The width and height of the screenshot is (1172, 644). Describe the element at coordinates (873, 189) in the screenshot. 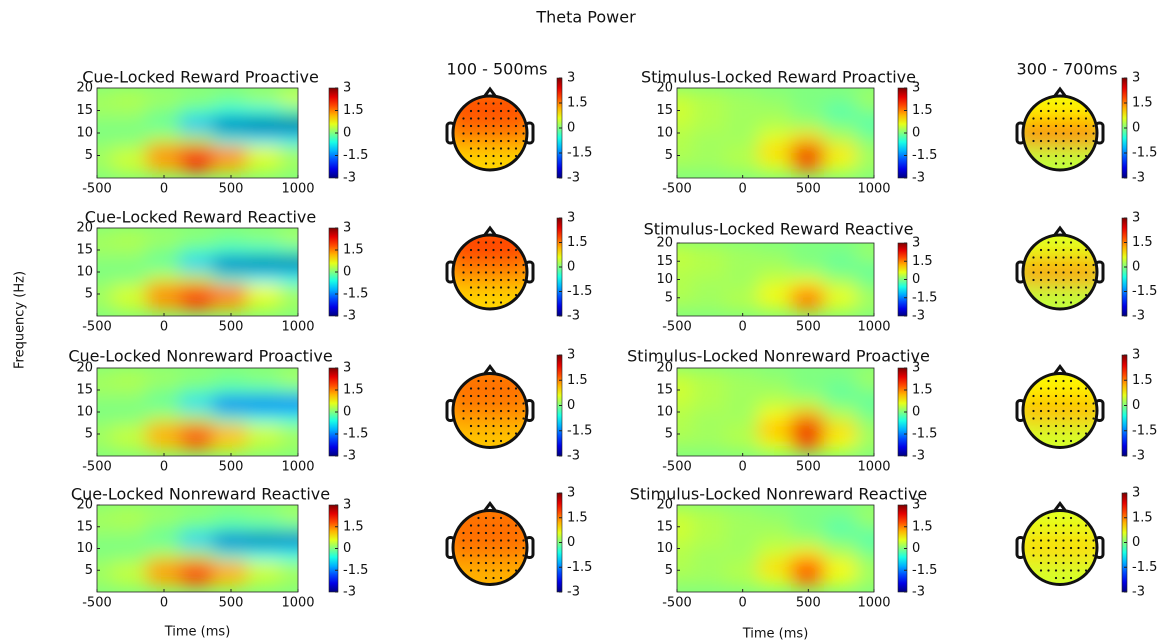

I see `x-tick-label: 1000` at that location.